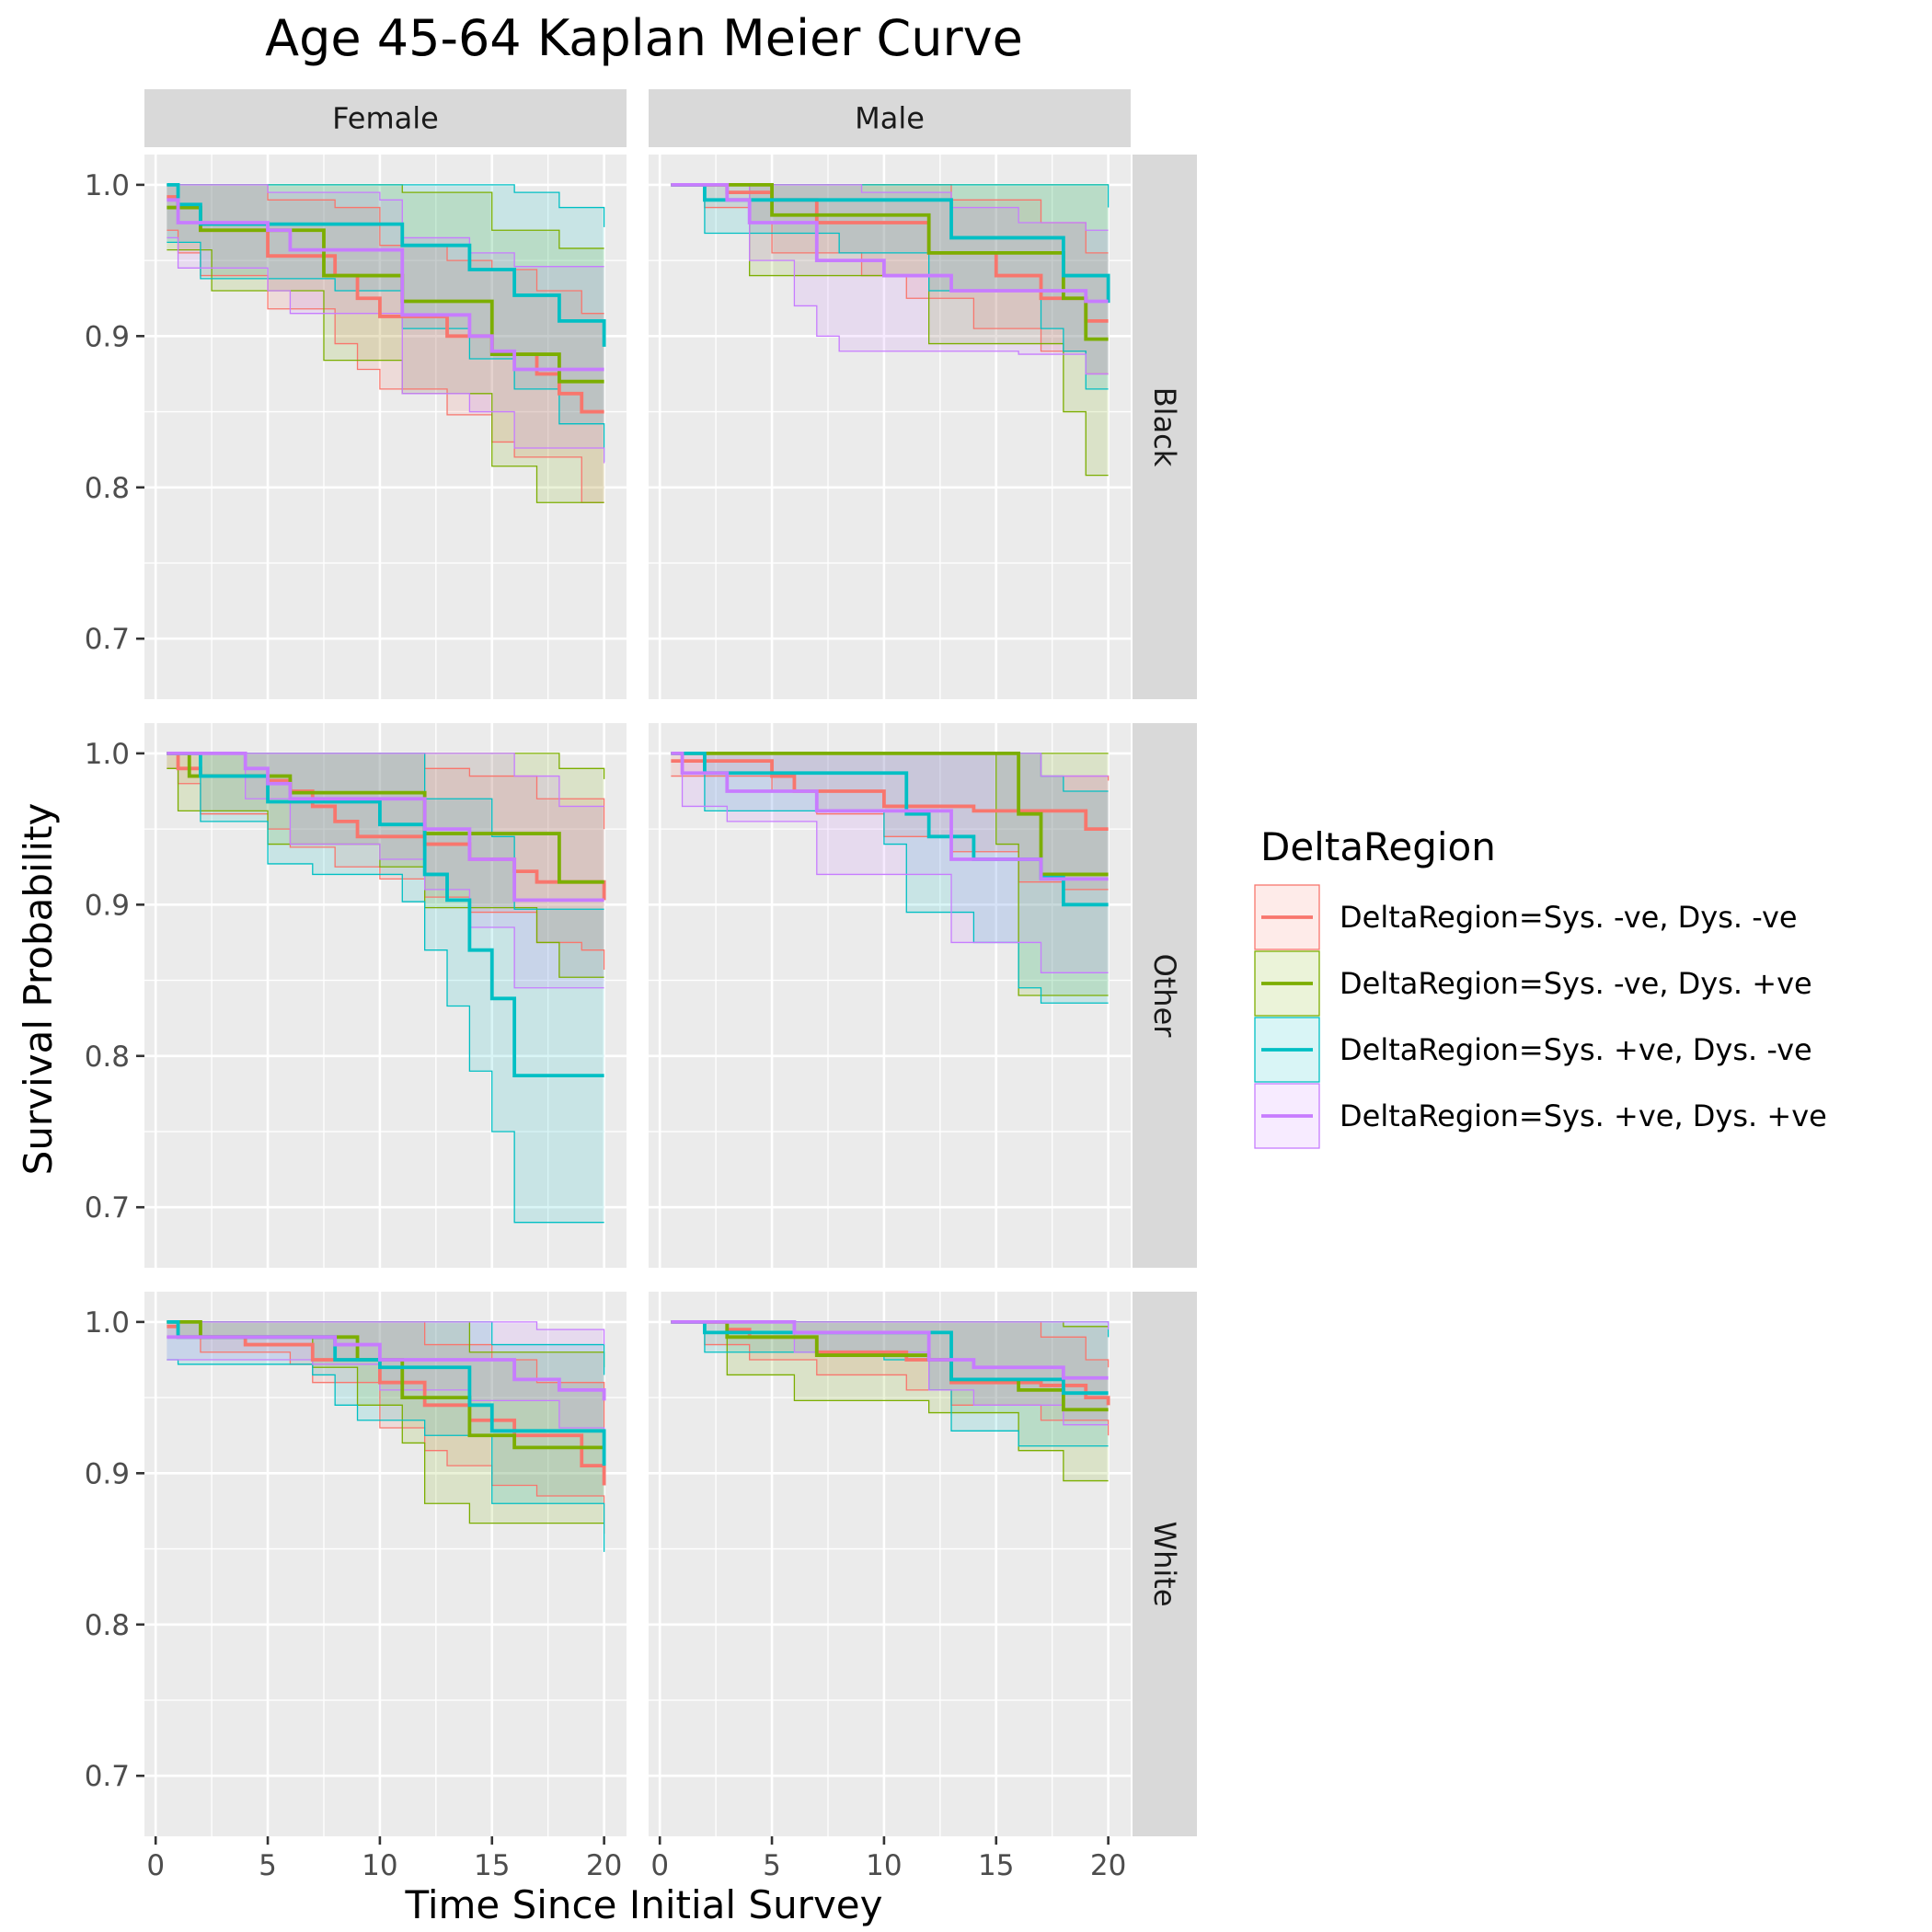  I want to click on facet-label-female: Female, so click(385, 118).